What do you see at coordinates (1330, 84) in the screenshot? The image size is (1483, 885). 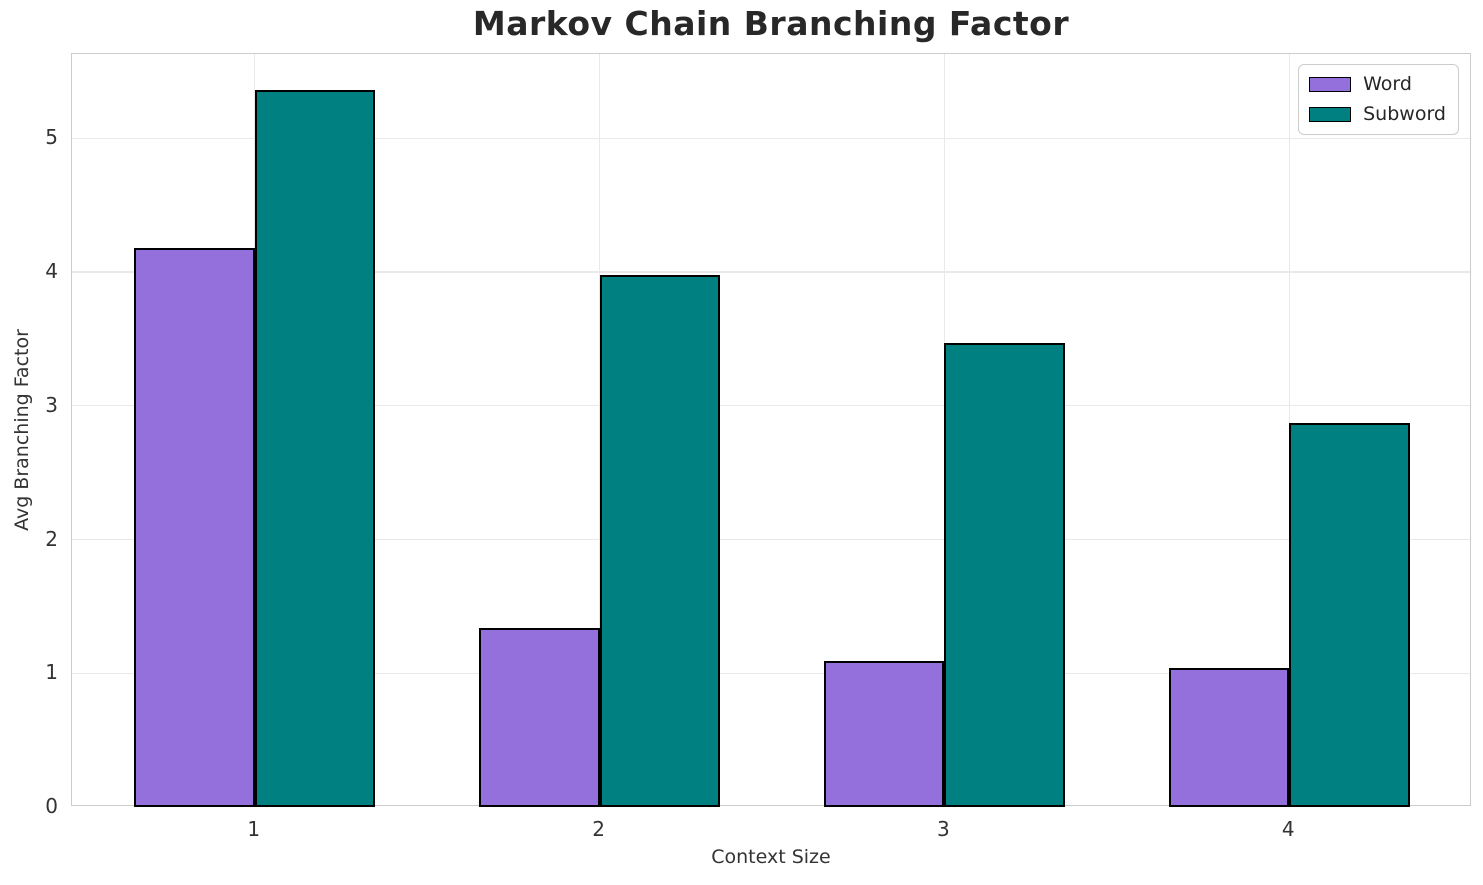 I see `legend-swatch-word` at bounding box center [1330, 84].